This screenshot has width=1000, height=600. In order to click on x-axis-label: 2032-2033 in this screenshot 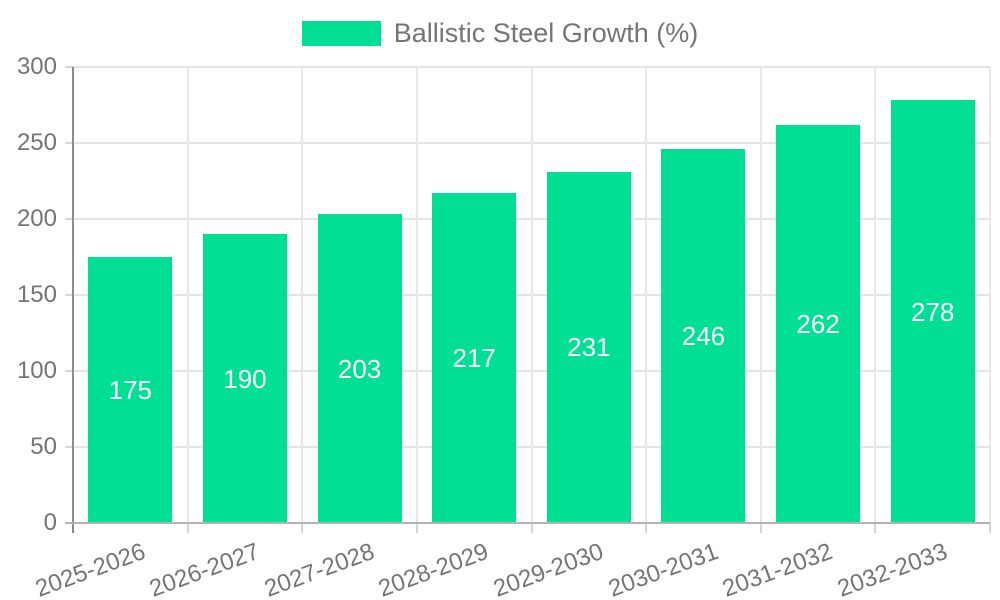, I will do `click(892, 569)`.